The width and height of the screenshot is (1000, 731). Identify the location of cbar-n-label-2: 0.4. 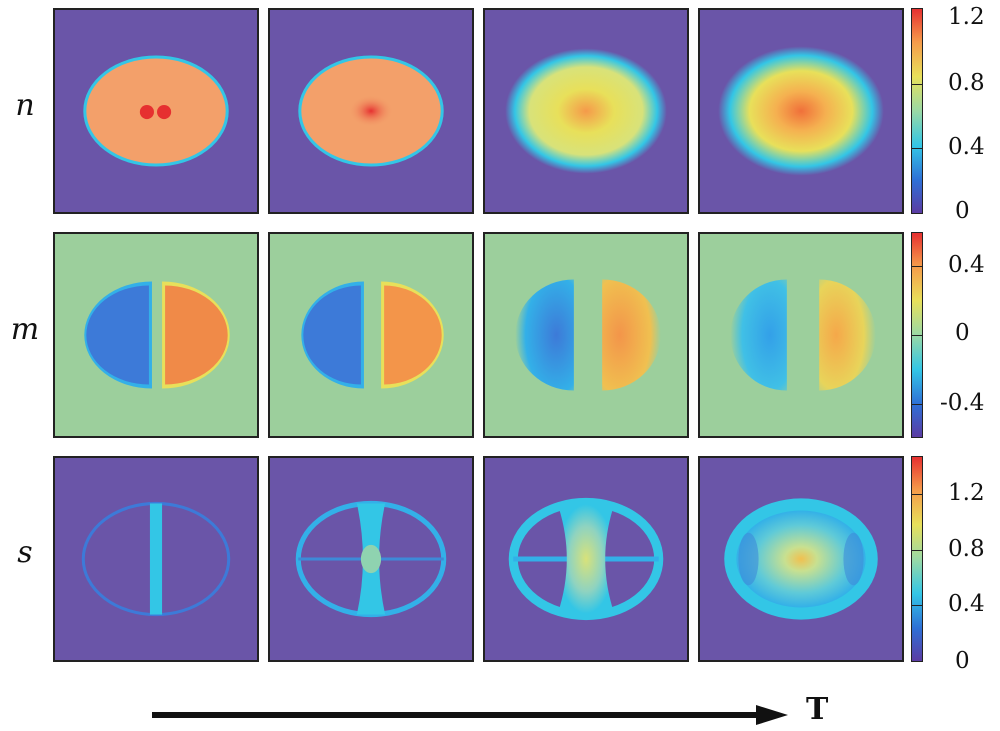
(966, 147).